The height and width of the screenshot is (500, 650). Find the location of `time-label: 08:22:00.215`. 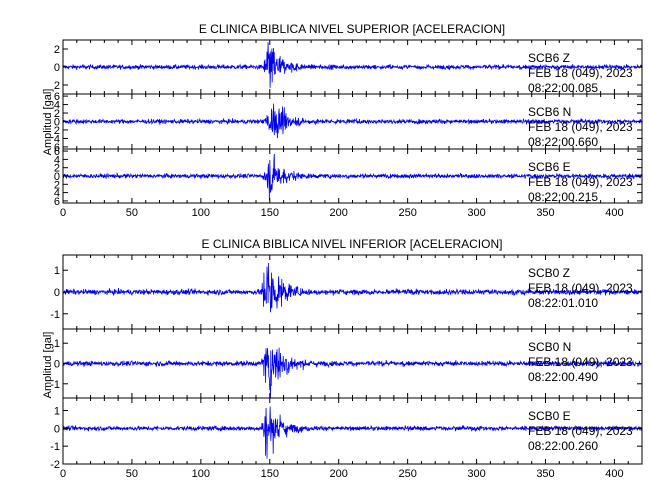

time-label: 08:22:00.215 is located at coordinates (563, 197).